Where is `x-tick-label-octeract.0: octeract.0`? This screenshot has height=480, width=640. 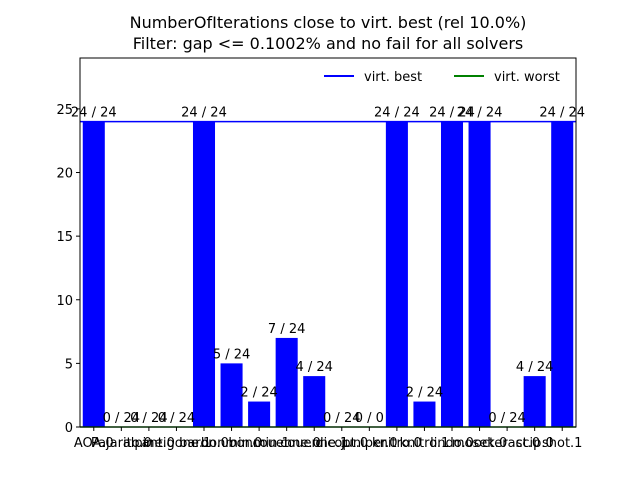 x-tick-label-octeract.0: octeract.0 is located at coordinates (507, 443).